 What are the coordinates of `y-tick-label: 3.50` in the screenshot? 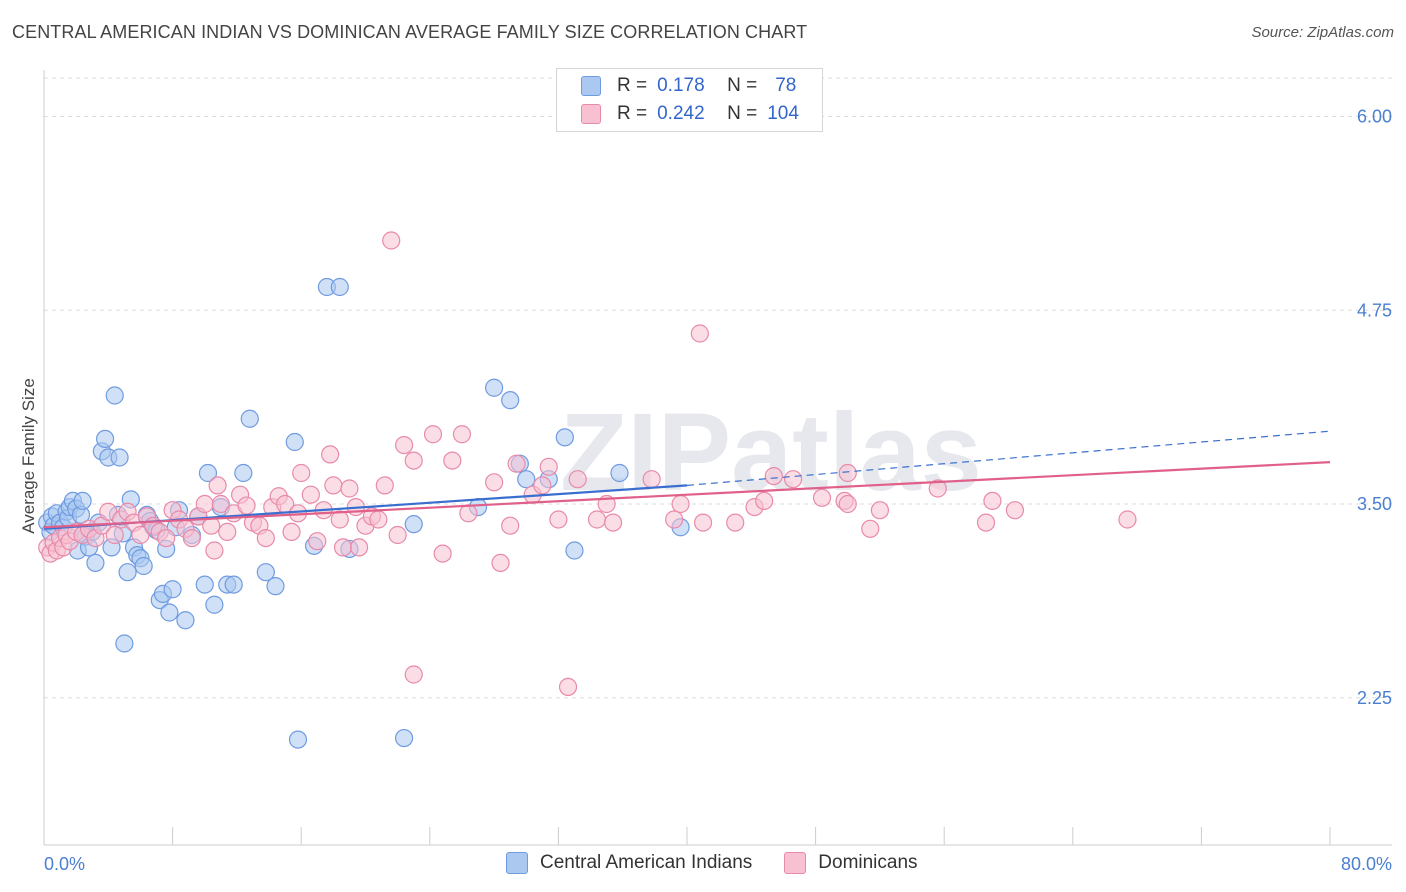 It's located at (1374, 504).